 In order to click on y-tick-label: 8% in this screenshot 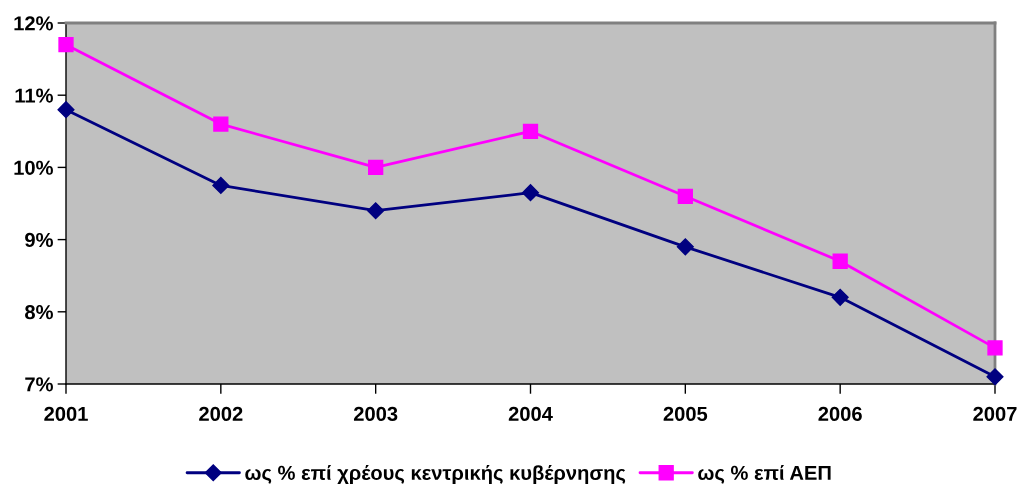, I will do `click(39, 312)`.